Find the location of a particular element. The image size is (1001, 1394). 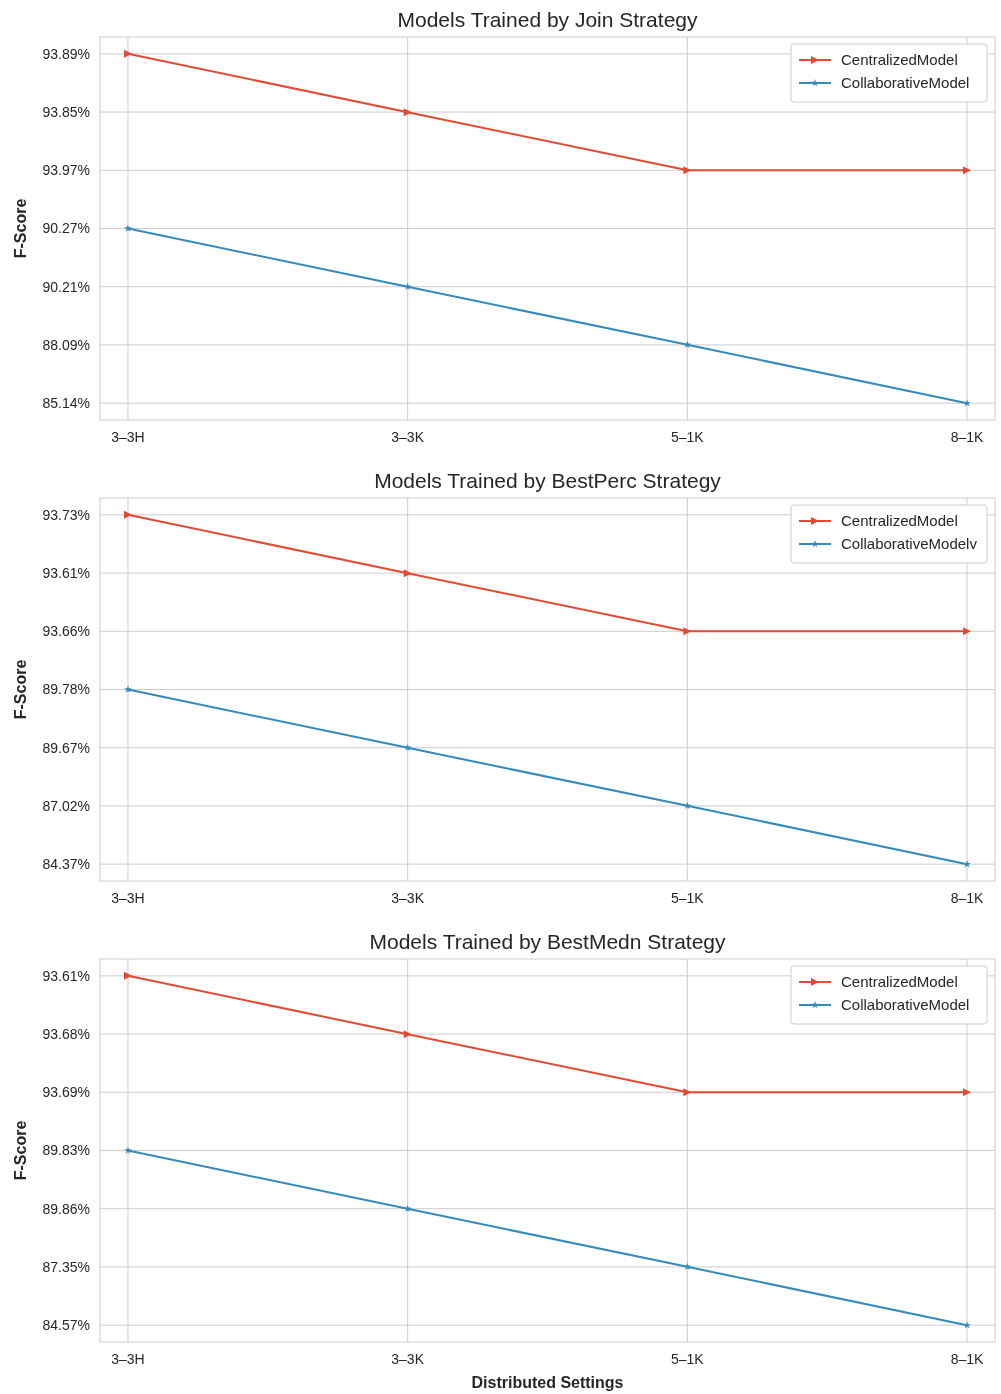

text: 87.02% is located at coordinates (66, 805).